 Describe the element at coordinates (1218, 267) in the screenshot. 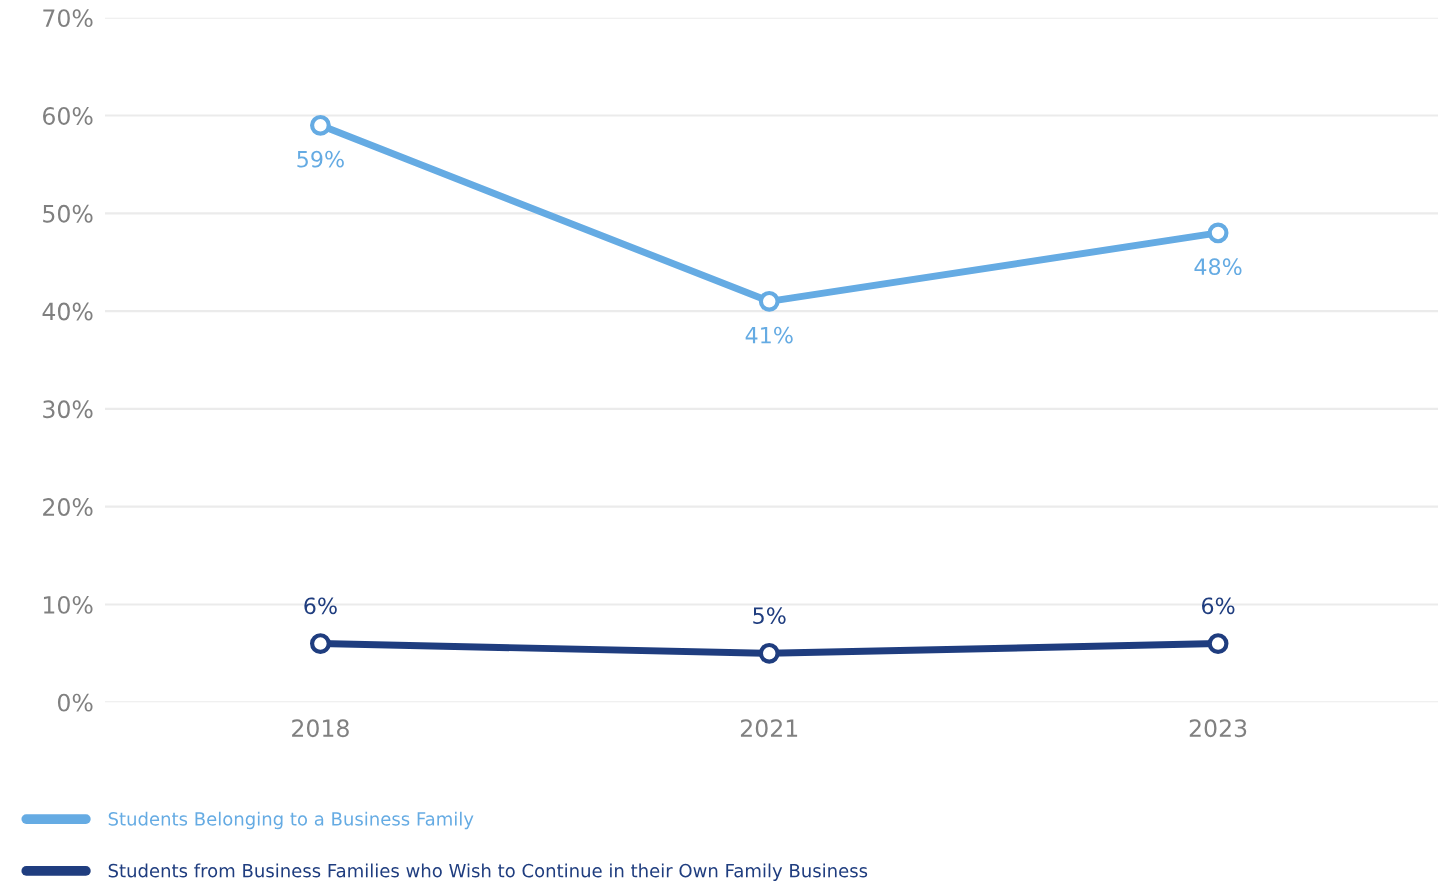

I see `data-label: 48%` at that location.